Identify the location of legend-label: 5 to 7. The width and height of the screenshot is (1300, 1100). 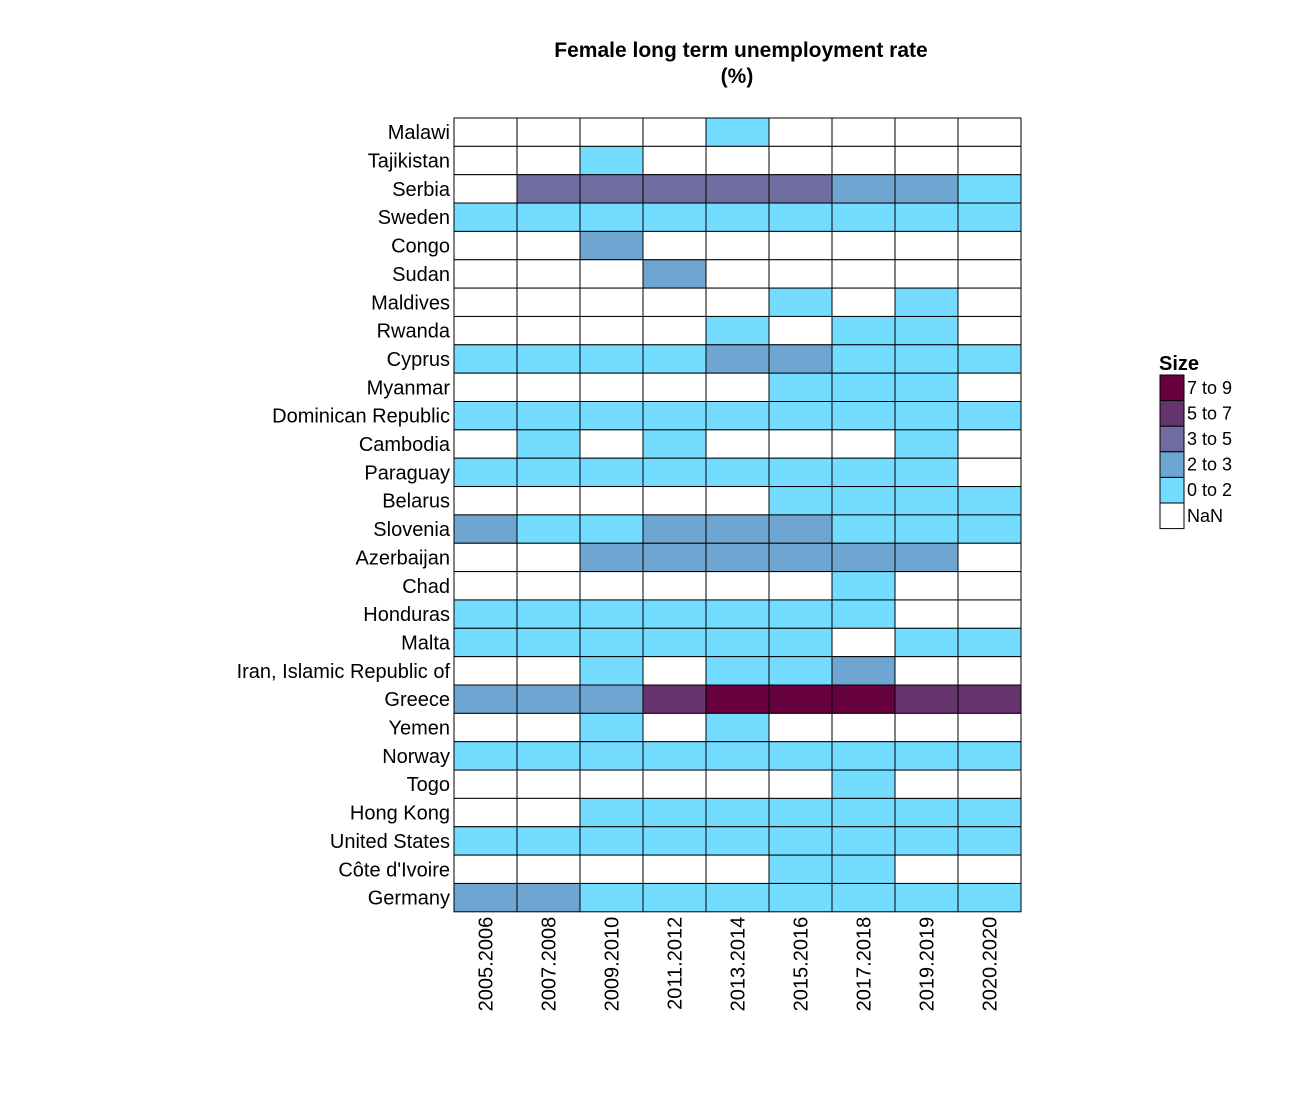
(1209, 413).